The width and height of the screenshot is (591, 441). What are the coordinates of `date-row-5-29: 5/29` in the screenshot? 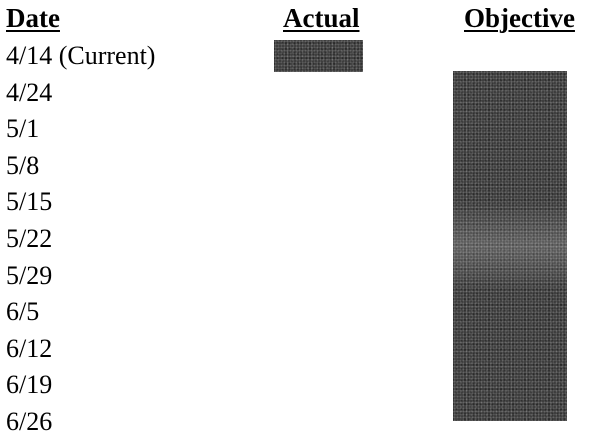 It's located at (29, 275).